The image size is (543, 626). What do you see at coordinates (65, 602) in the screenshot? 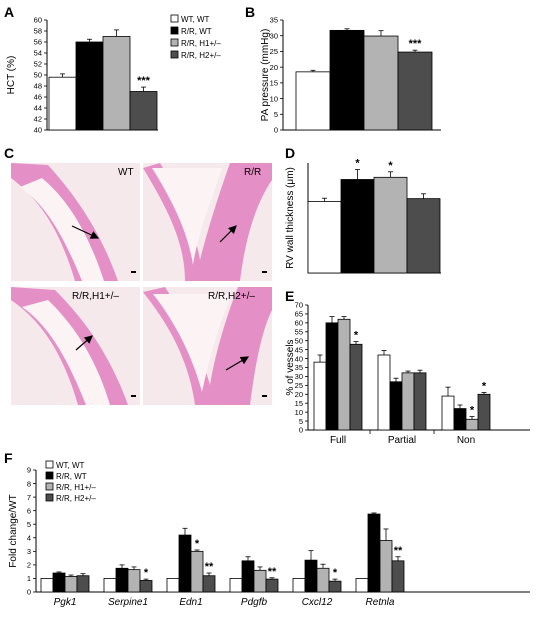
I see `category-label: Pgk1` at bounding box center [65, 602].